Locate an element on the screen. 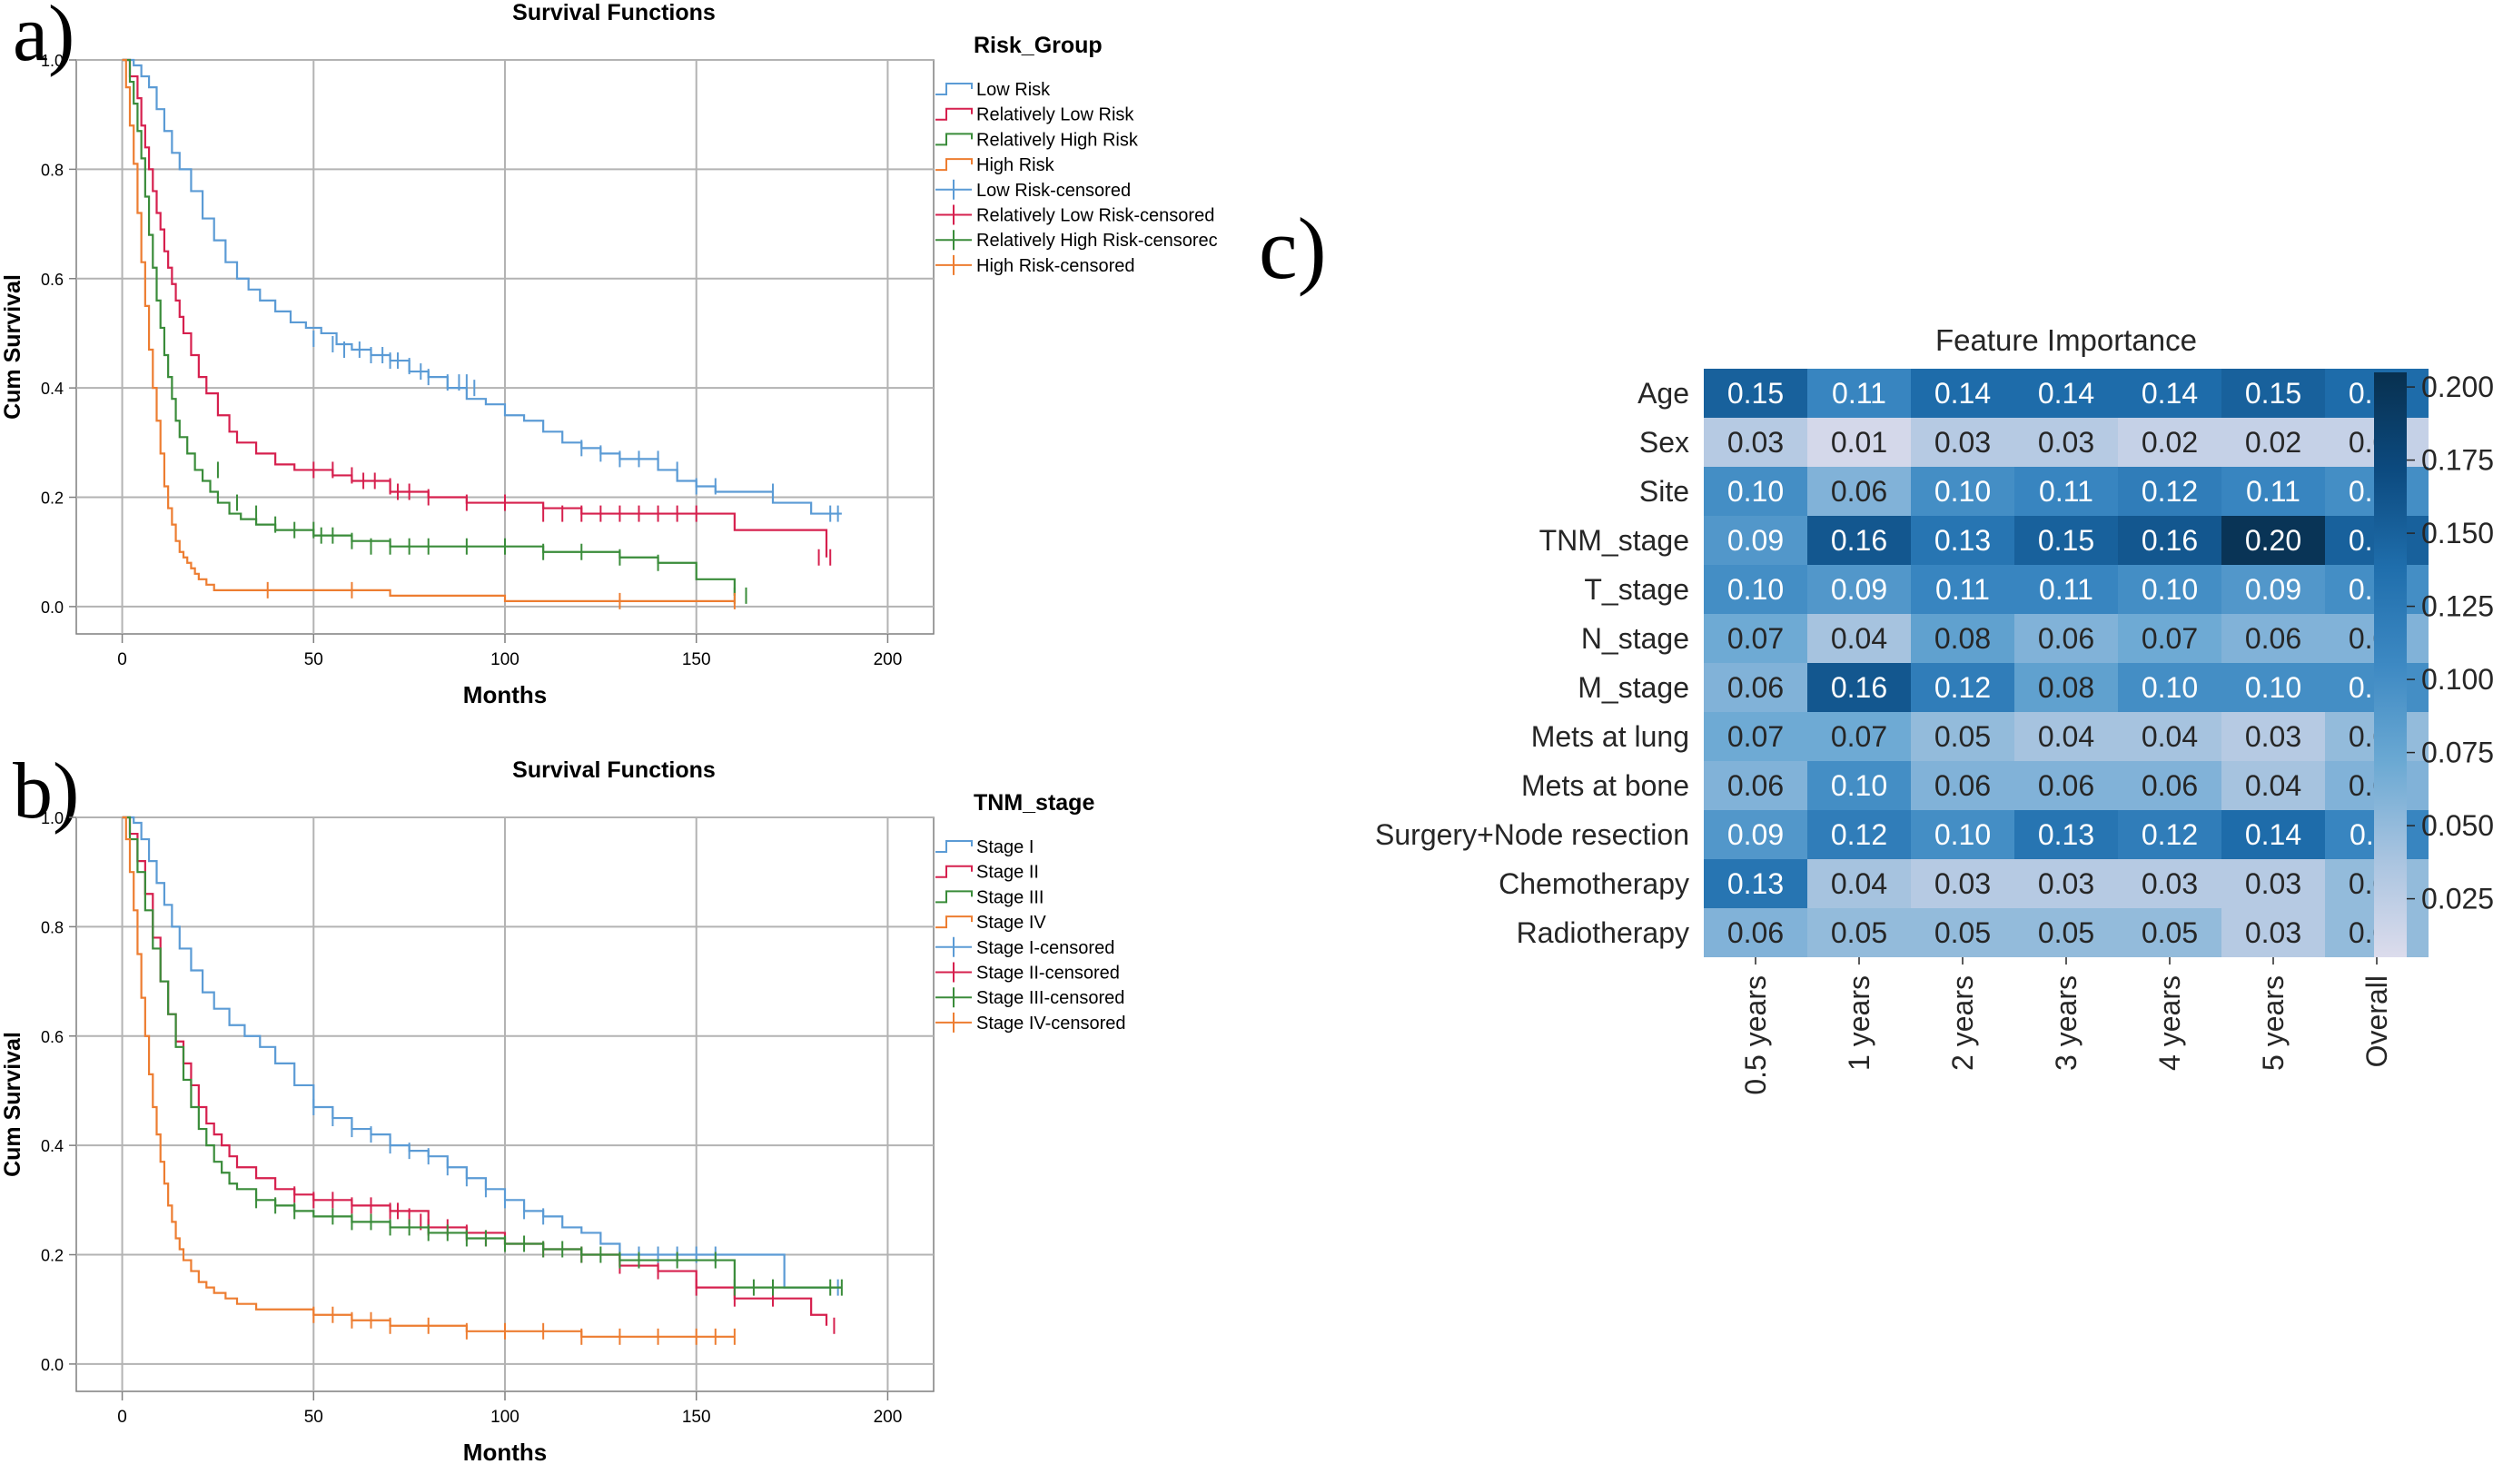 This screenshot has width=2503, height=1484. chart-title: Survival Functions is located at coordinates (614, 770).